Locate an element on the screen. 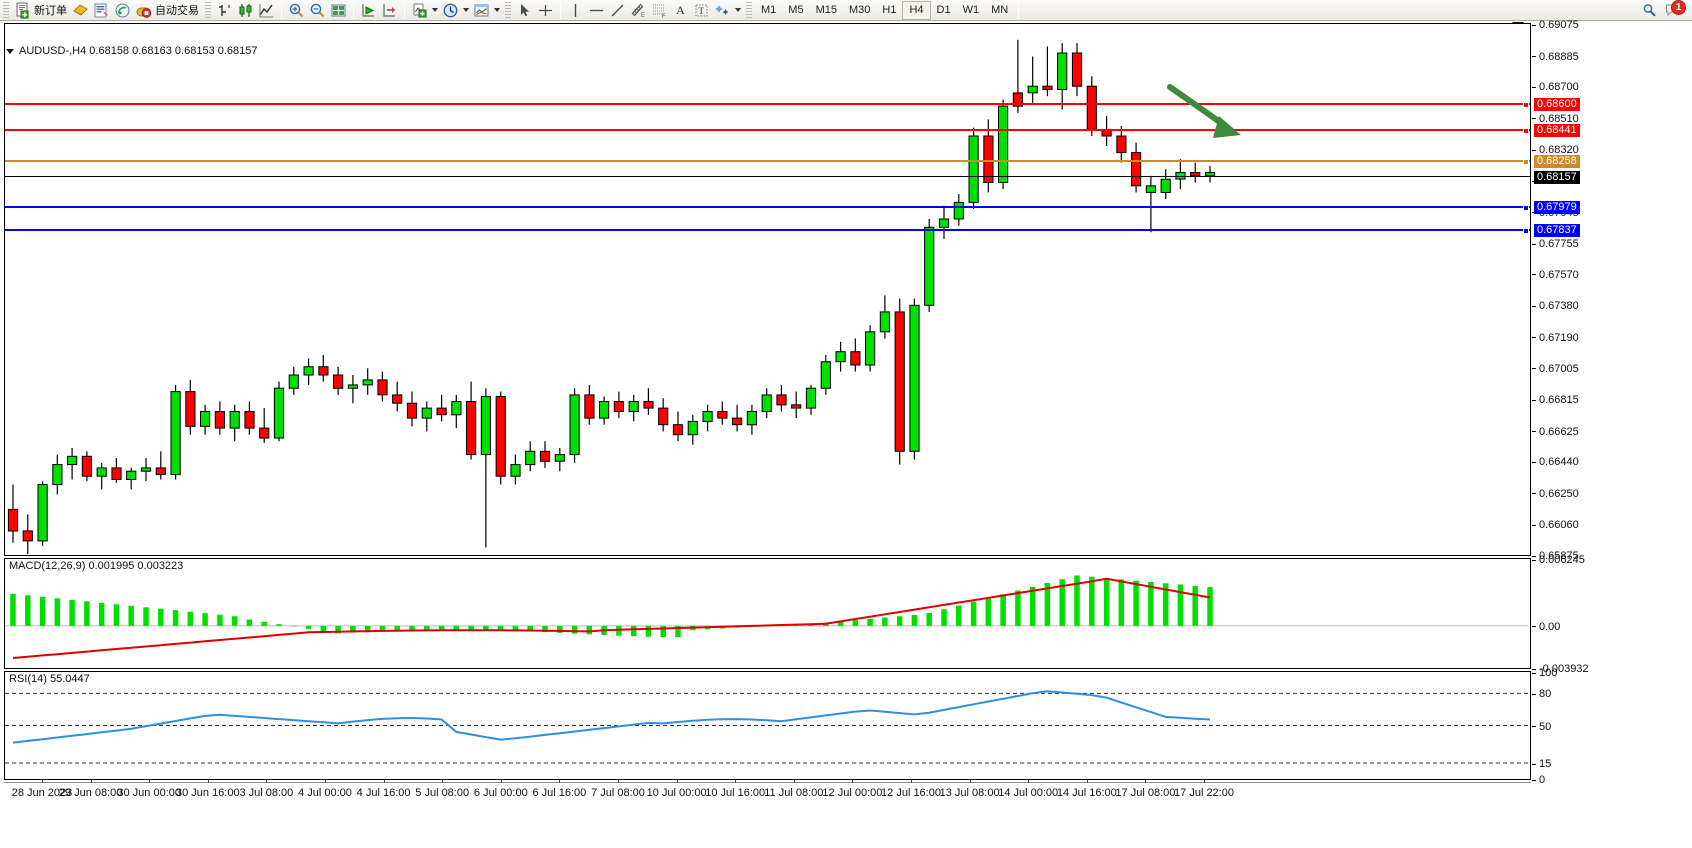 This screenshot has height=848, width=1692. autotrading-icon is located at coordinates (143, 10).